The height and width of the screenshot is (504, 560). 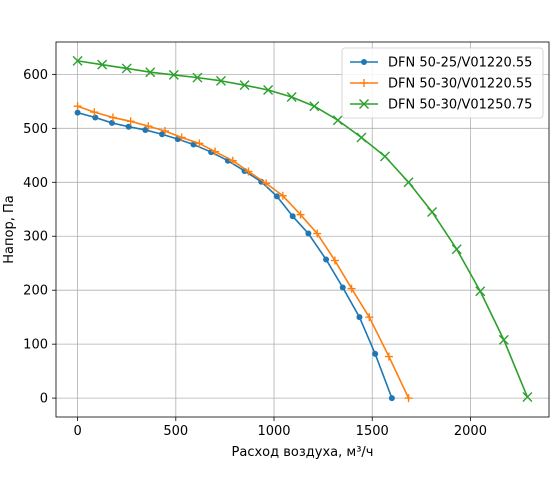 What do you see at coordinates (35, 129) in the screenshot?
I see `y-tick-label: 500` at bounding box center [35, 129].